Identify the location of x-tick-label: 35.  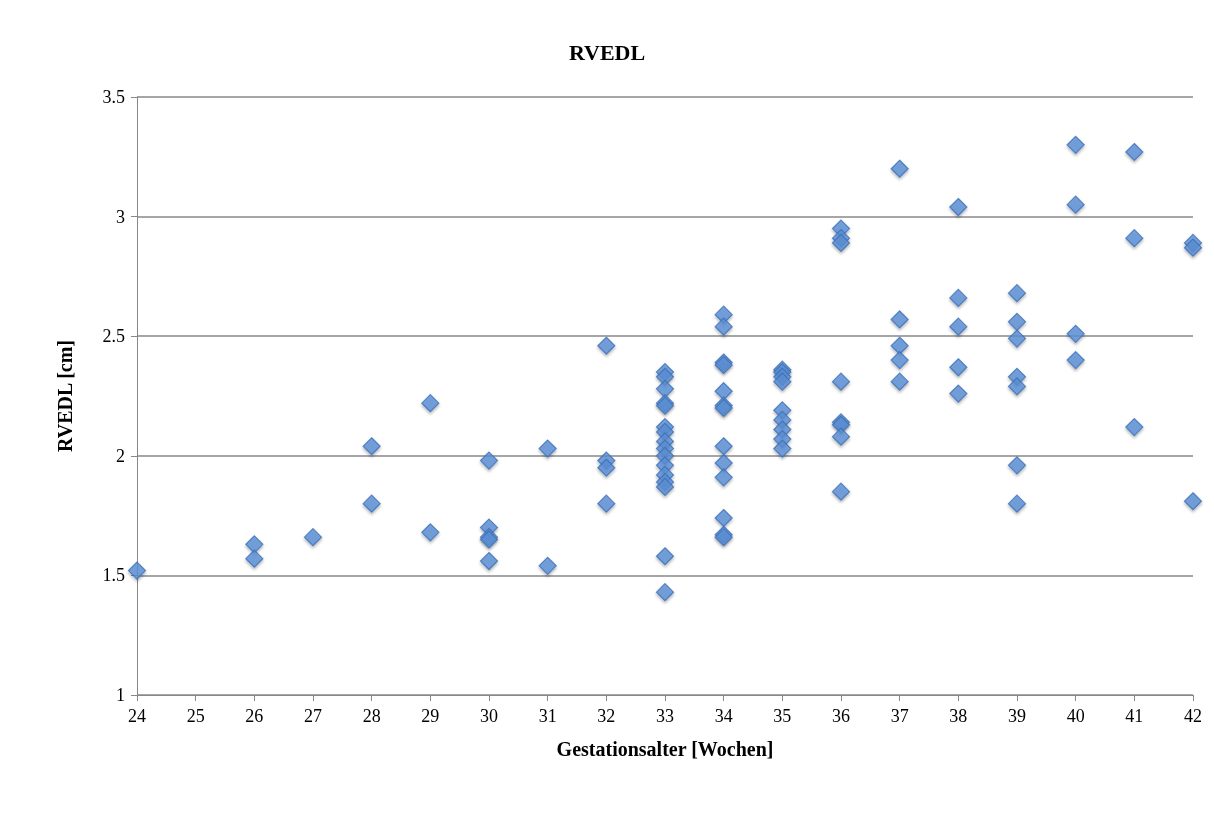
(782, 716).